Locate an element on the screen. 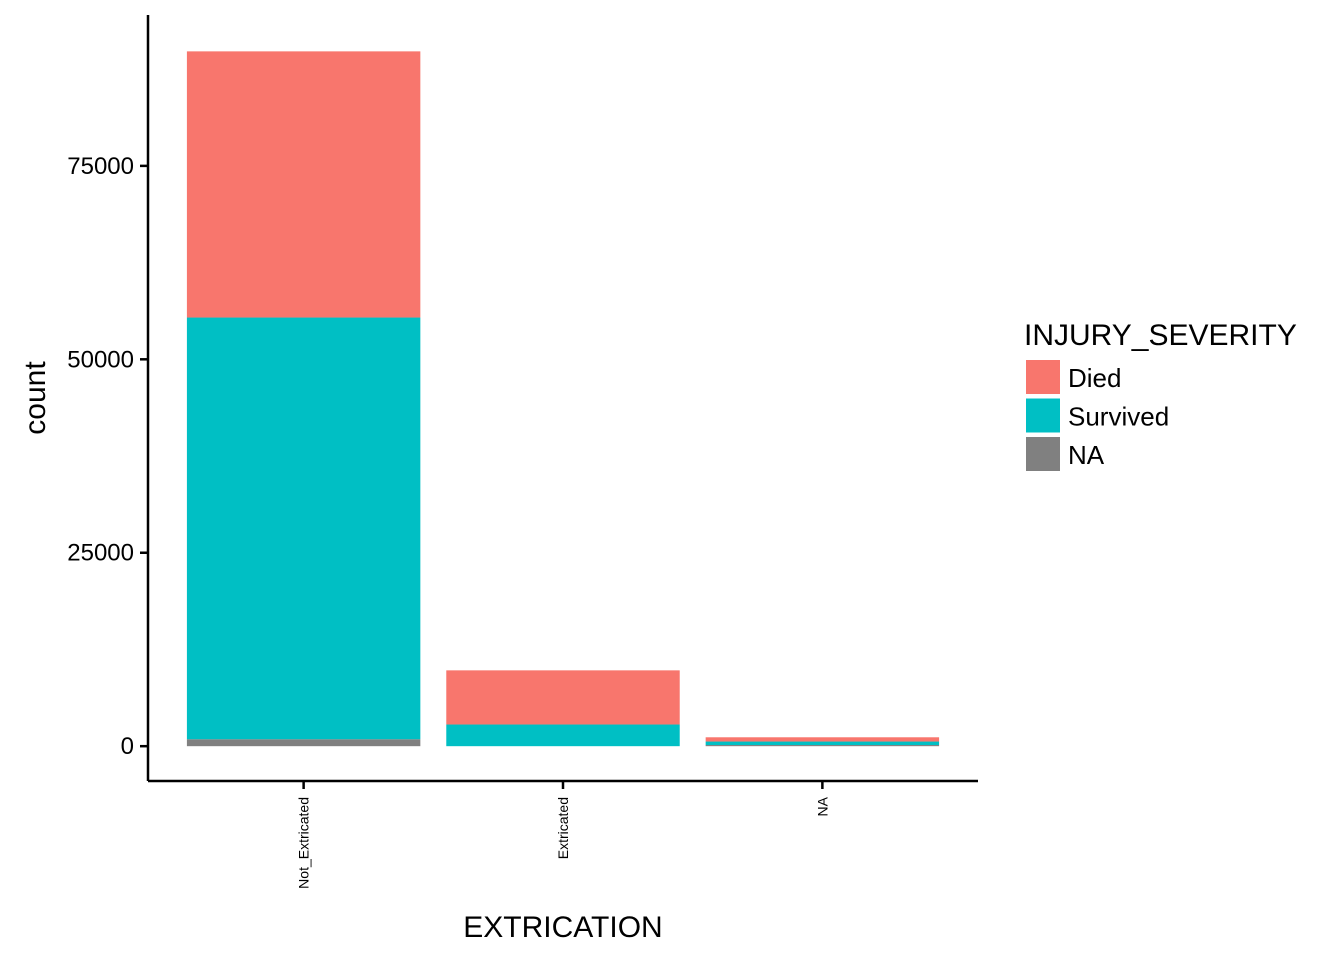 This screenshot has width=1344, height=960. legend-title: INJURY_SEVERITY is located at coordinates (1160, 335).